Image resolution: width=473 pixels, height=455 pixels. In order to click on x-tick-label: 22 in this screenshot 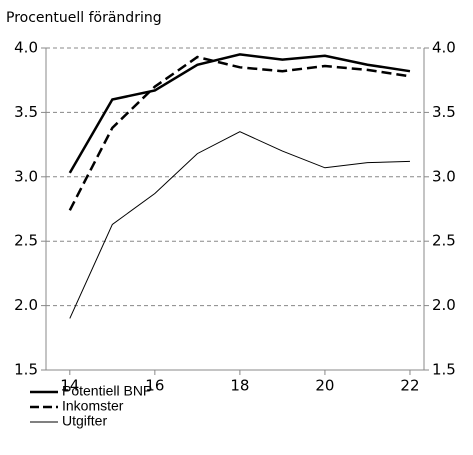, I will do `click(409, 386)`.